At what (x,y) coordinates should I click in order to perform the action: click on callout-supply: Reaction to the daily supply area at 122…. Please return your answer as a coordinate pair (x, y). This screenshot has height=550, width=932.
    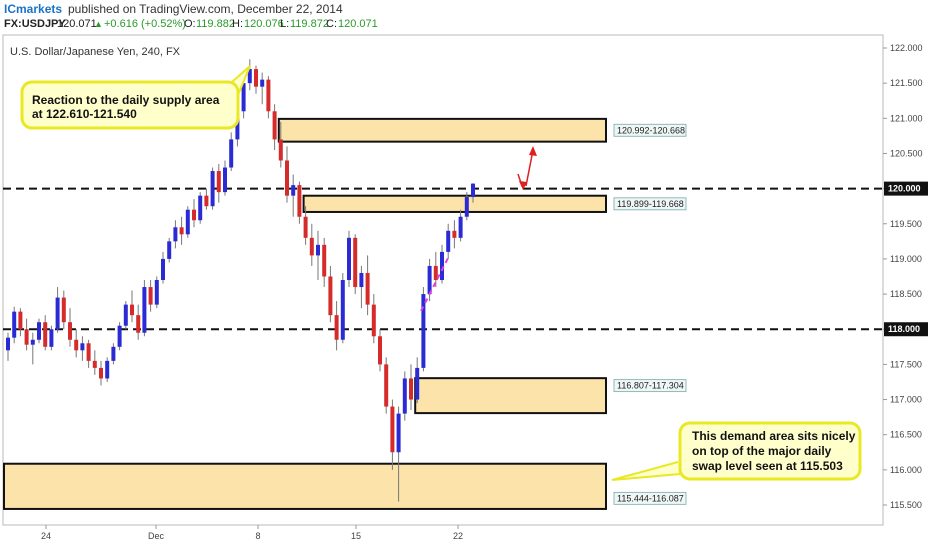
    Looking at the image, I should click on (135, 97).